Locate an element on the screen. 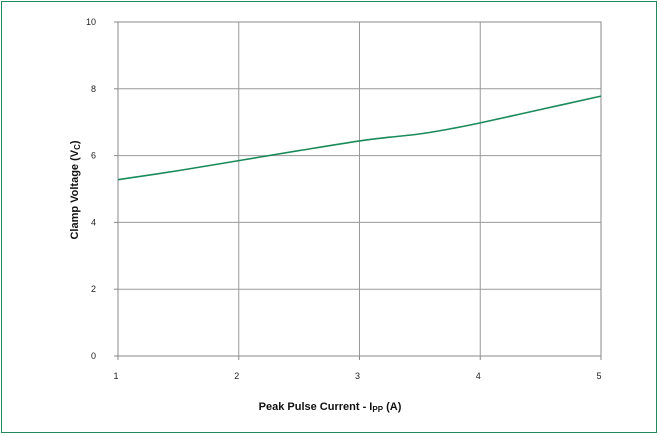 This screenshot has height=436, width=660. y-tick-label: 2 is located at coordinates (93, 289).